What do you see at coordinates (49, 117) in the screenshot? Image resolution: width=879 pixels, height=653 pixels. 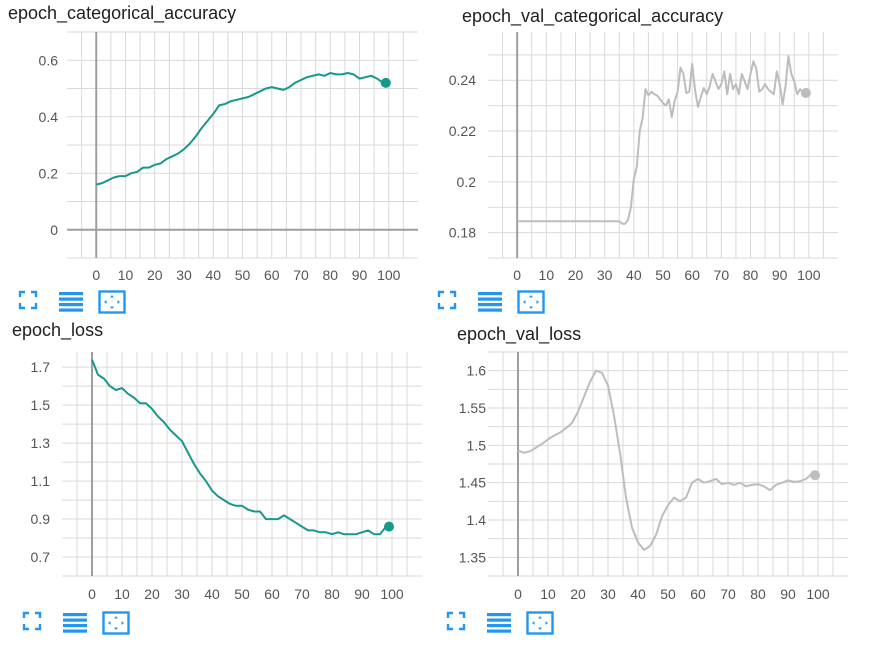 I see `y-tick-label: 0.4` at bounding box center [49, 117].